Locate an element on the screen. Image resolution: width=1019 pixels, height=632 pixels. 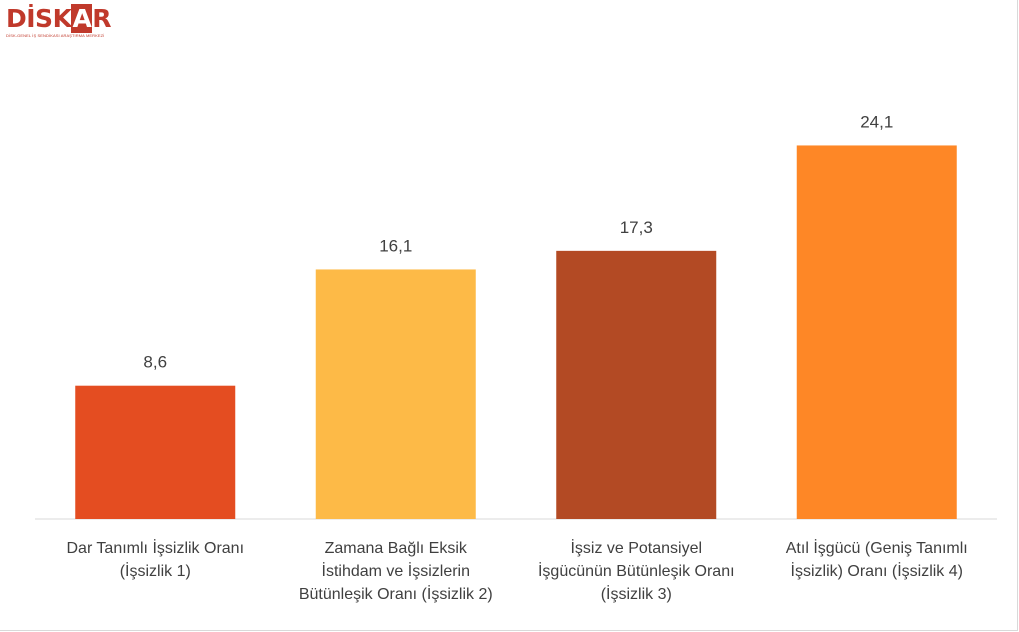
data-label-2: 16,1 is located at coordinates (395, 245).